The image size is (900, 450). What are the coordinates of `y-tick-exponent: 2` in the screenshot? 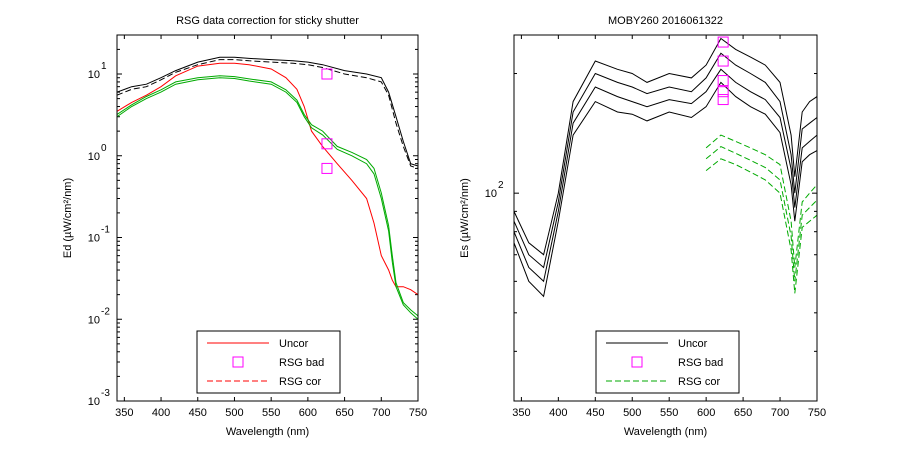 It's located at (501, 185).